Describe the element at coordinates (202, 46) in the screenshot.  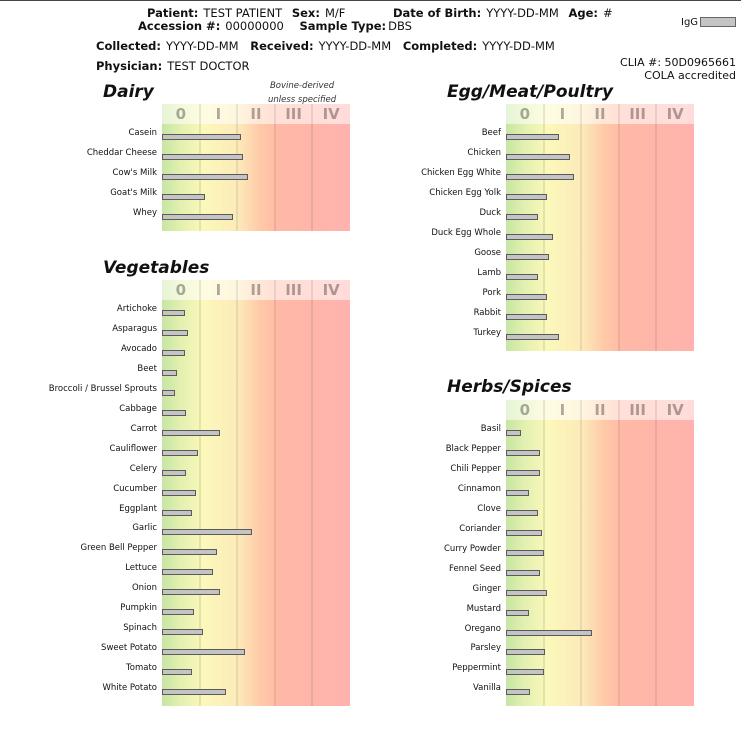
I see `collected-value: YYYY-DD-MM` at that location.